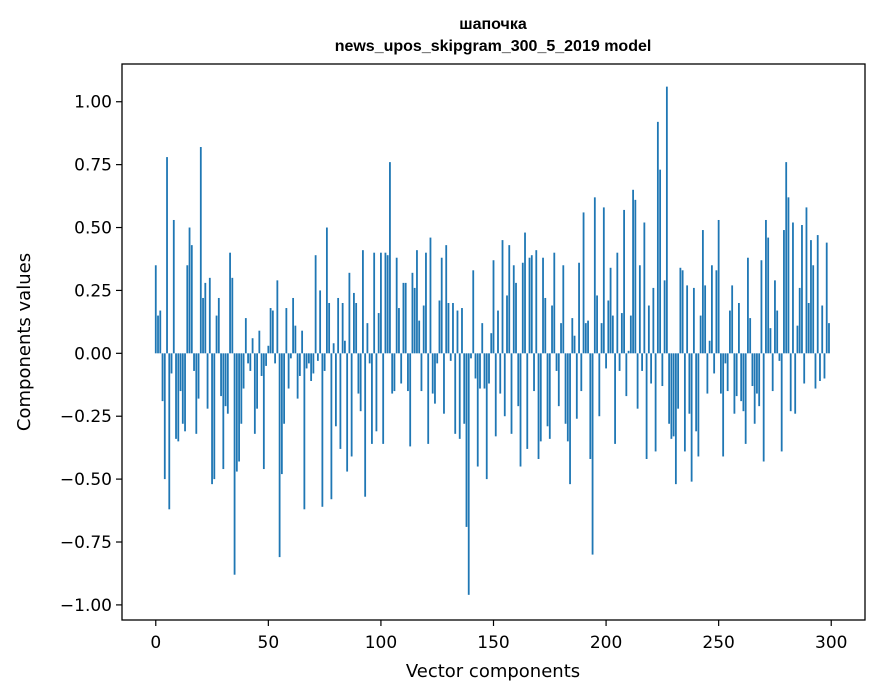 This screenshot has height=696, width=880. Describe the element at coordinates (493, 671) in the screenshot. I see `x-axis-label: Vector components` at that location.